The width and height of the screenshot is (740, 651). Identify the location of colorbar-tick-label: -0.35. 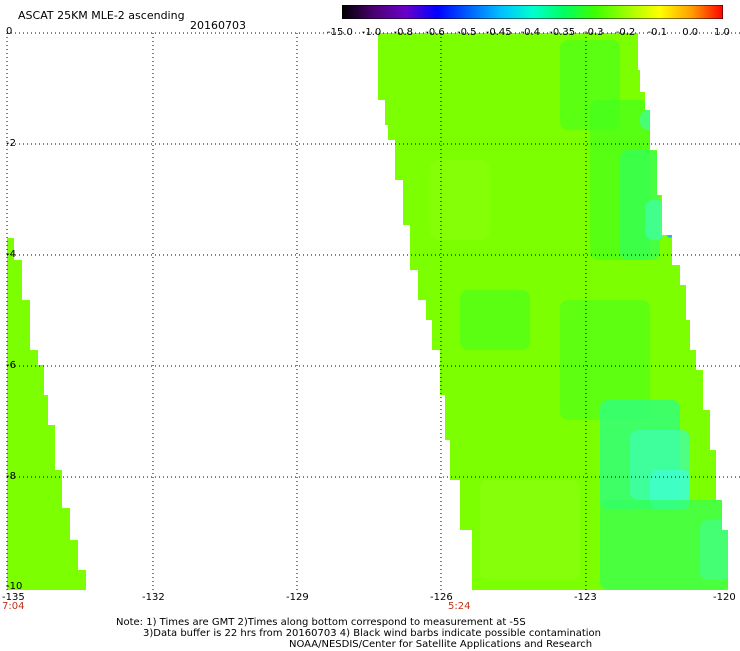
(562, 32).